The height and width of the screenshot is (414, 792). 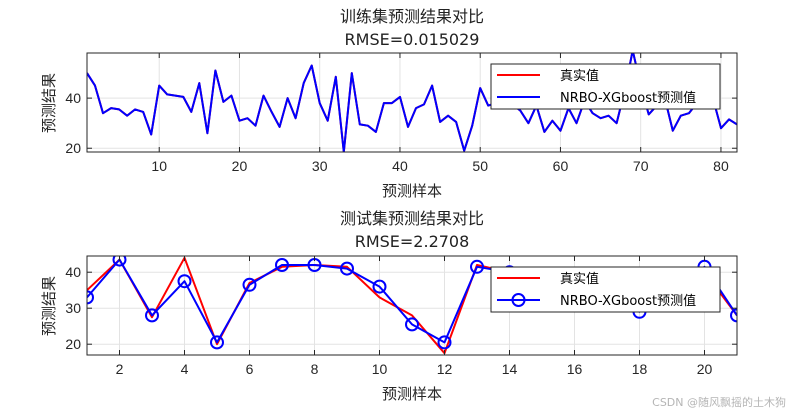 What do you see at coordinates (640, 369) in the screenshot?
I see `test-x-tick-label: 18` at bounding box center [640, 369].